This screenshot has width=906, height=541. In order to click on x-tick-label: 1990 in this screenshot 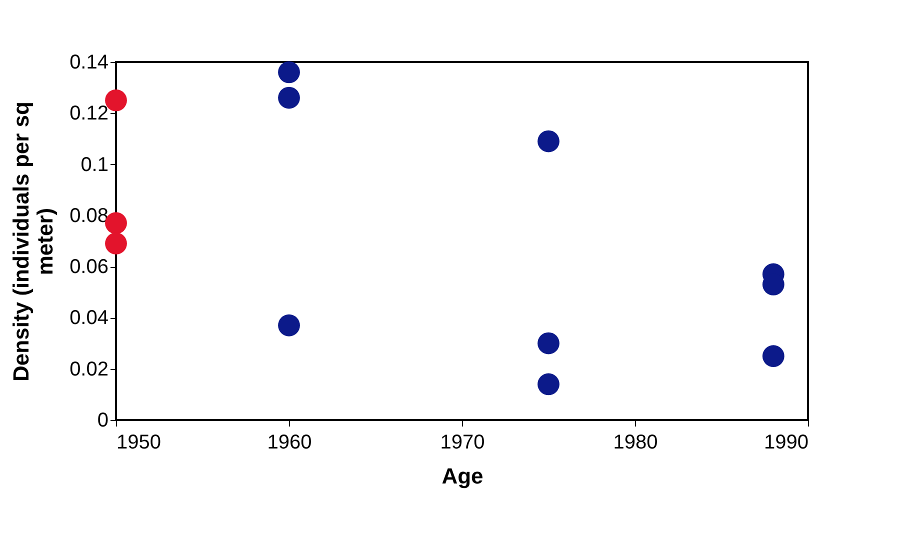, I will do `click(786, 443)`.